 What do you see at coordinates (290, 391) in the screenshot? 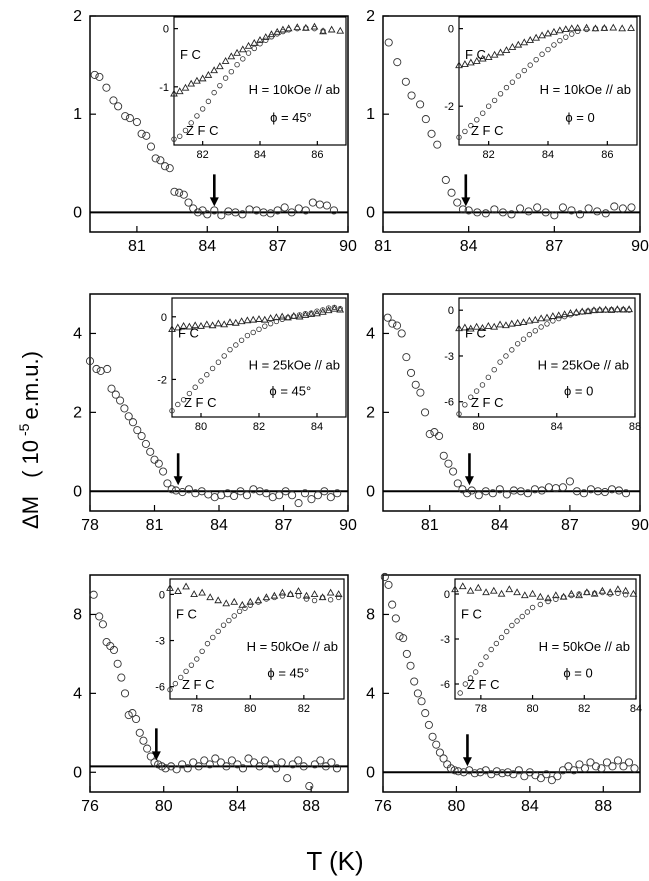
I see `phi-label: ϕ = 45°` at bounding box center [290, 391].